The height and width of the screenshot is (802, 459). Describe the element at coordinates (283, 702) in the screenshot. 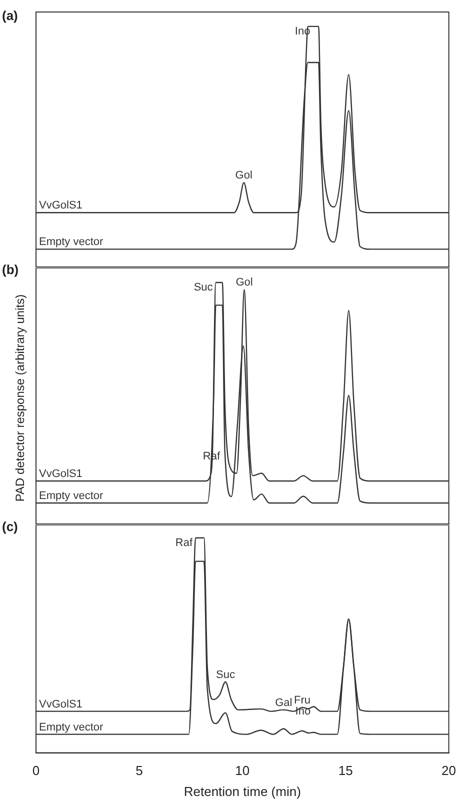

I see `annotation: Gal` at that location.